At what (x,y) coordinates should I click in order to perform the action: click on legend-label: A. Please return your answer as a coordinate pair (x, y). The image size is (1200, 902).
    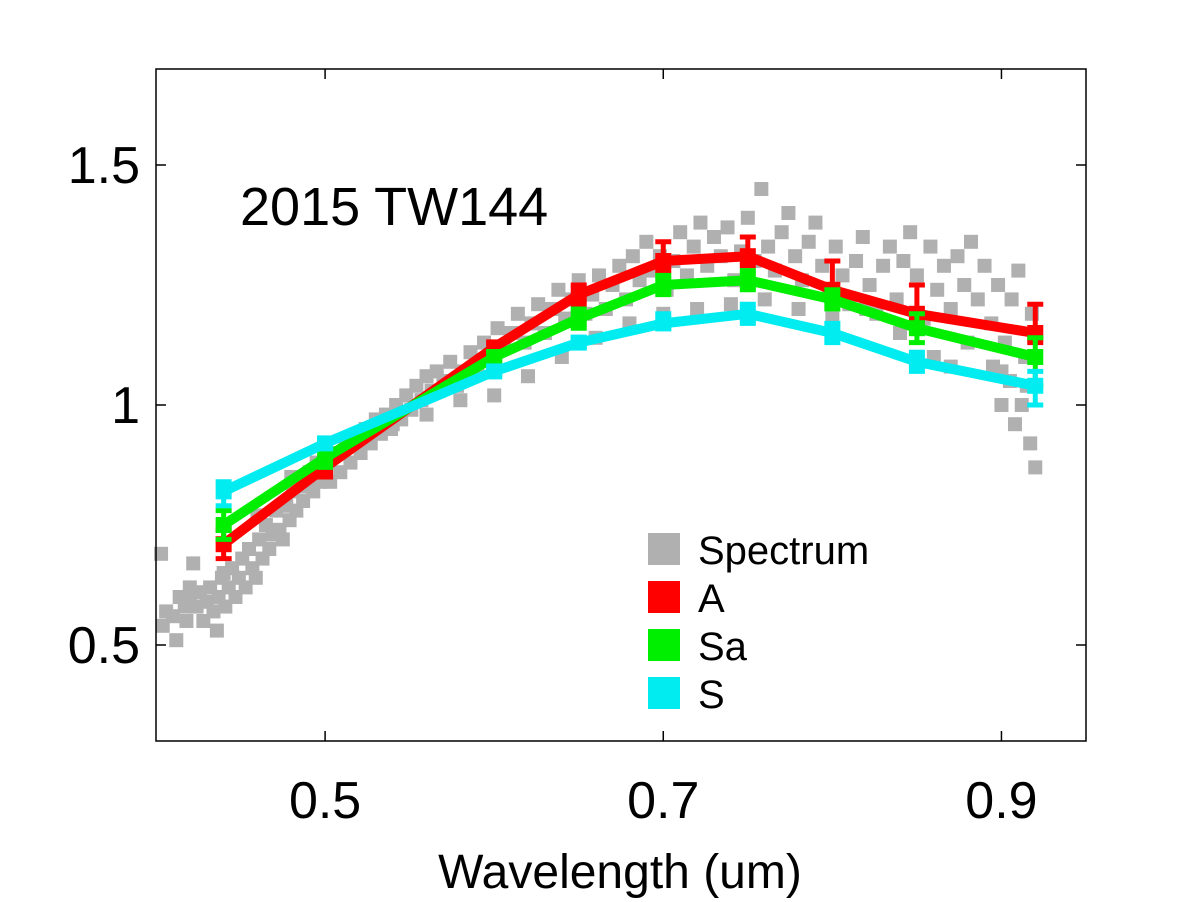
    Looking at the image, I should click on (711, 599).